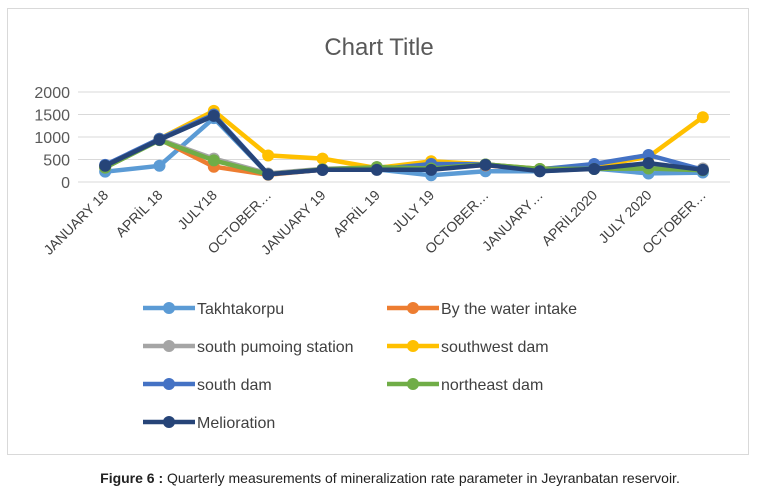  Describe the element at coordinates (569, 217) in the screenshot. I see `x-tick-label: APRİL2020` at that location.